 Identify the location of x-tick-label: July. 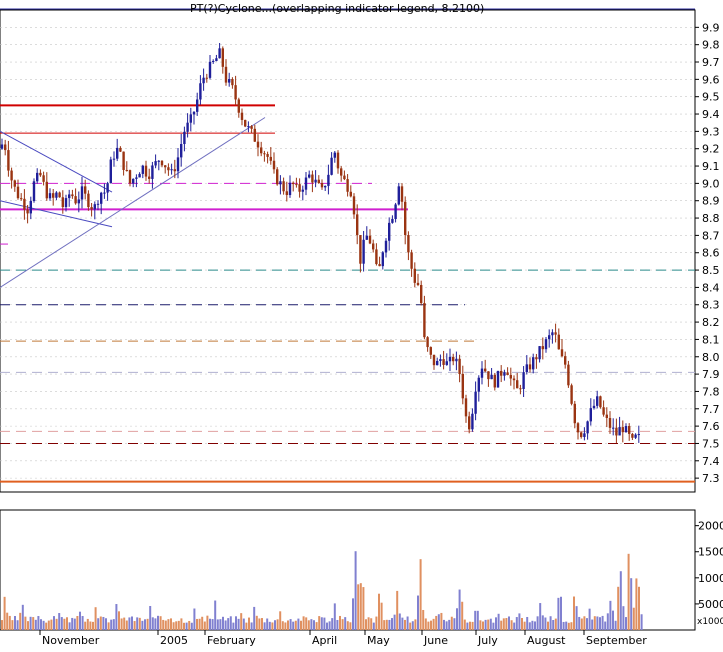
(487, 640).